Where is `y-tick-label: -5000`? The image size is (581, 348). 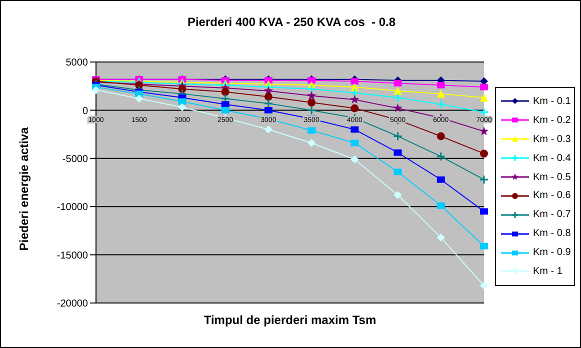 y-tick-label: -5000 is located at coordinates (75, 159).